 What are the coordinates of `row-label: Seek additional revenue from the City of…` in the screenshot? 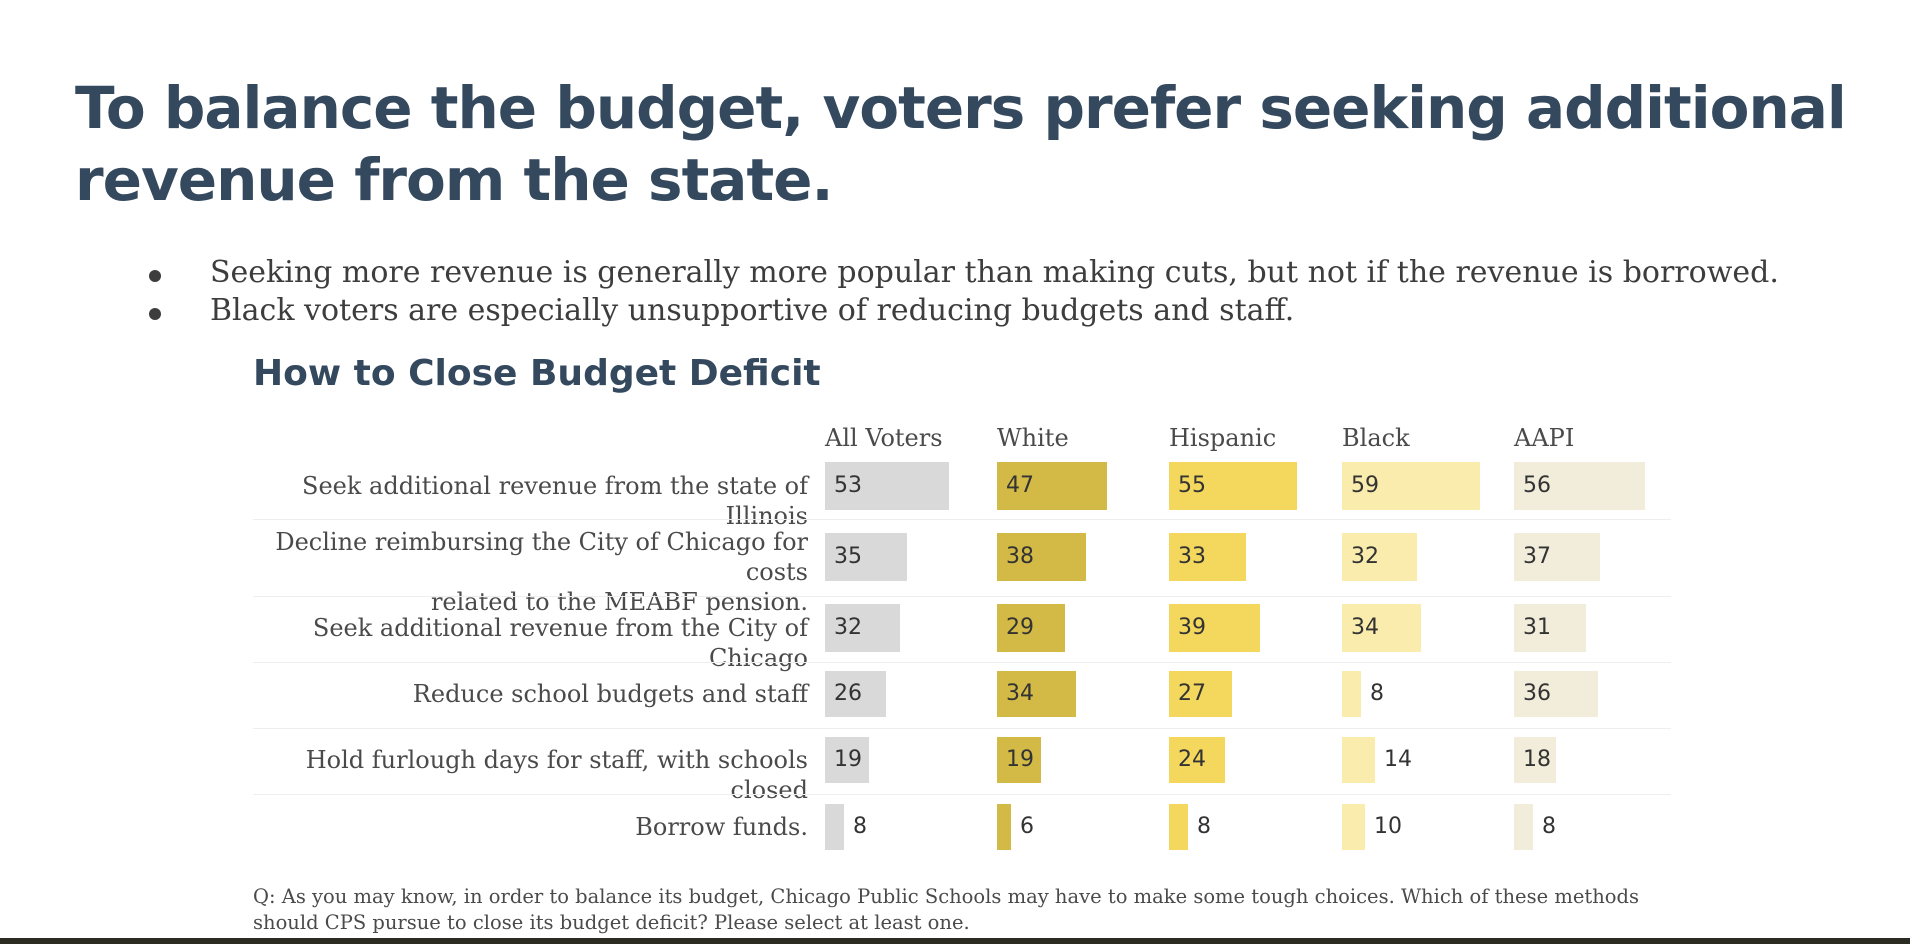 It's located at (560, 643).